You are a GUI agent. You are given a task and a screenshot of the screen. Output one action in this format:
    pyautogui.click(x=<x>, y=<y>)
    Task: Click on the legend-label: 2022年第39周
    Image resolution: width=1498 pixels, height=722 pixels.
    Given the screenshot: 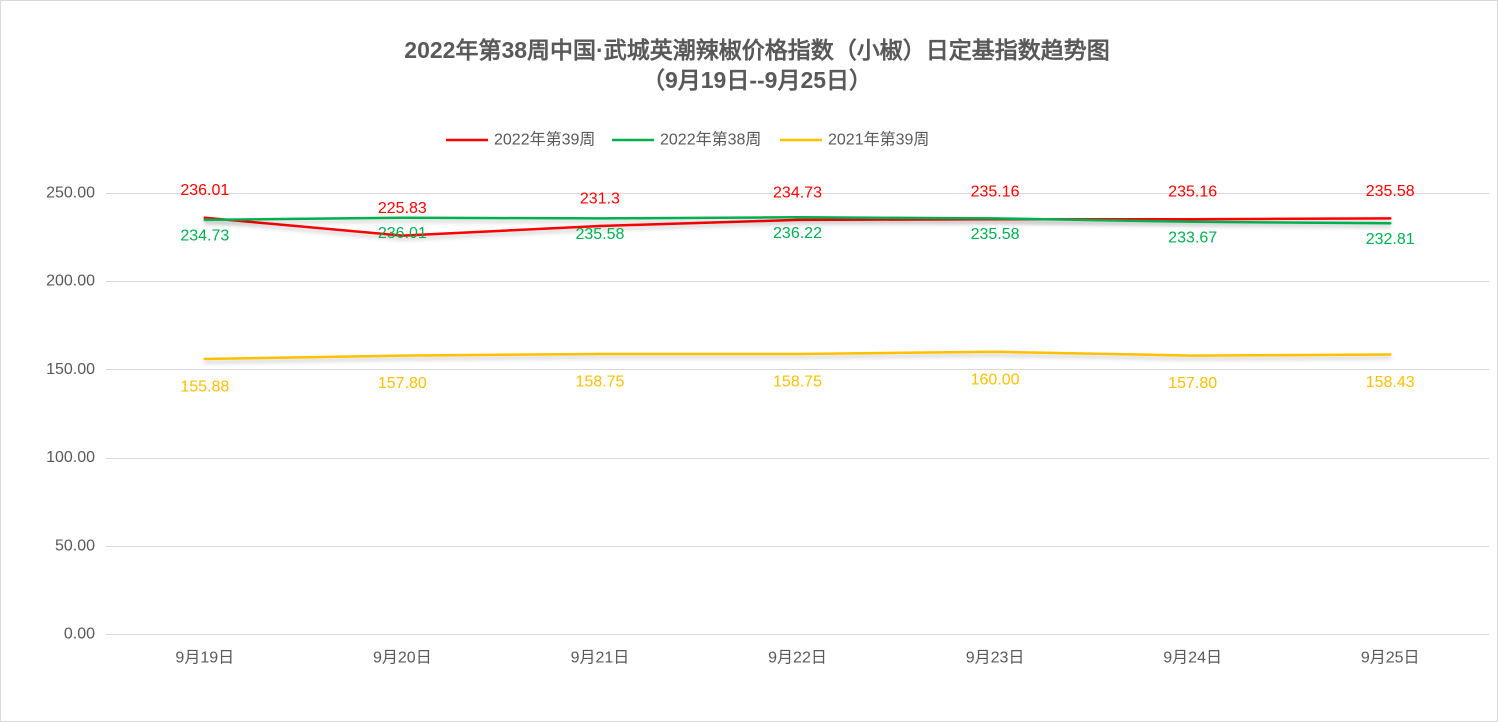 What is the action you would take?
    pyautogui.click(x=544, y=140)
    